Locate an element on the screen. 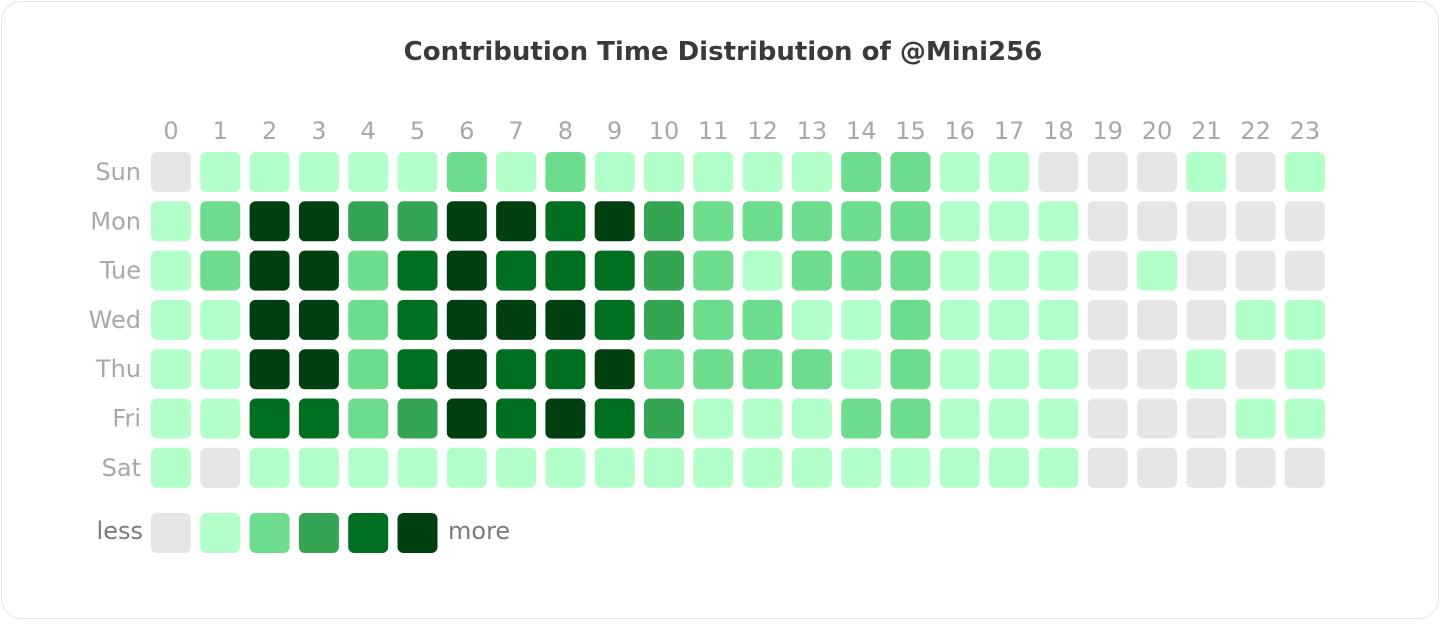 The width and height of the screenshot is (1442, 624). day-label: Wed is located at coordinates (115, 320).